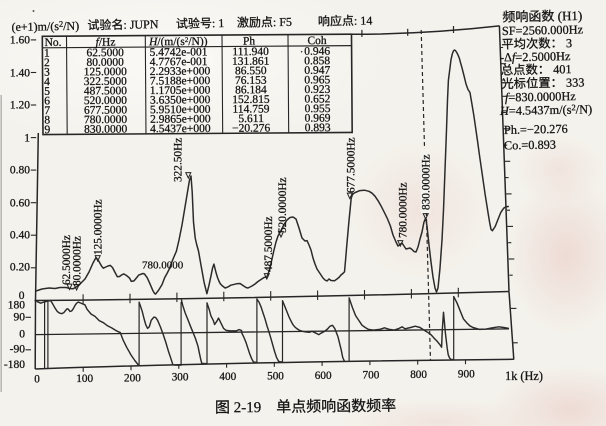 The height and width of the screenshot is (426, 606). Describe the element at coordinates (99, 227) in the screenshot. I see `svg-text: 125.0000Hz` at that location.